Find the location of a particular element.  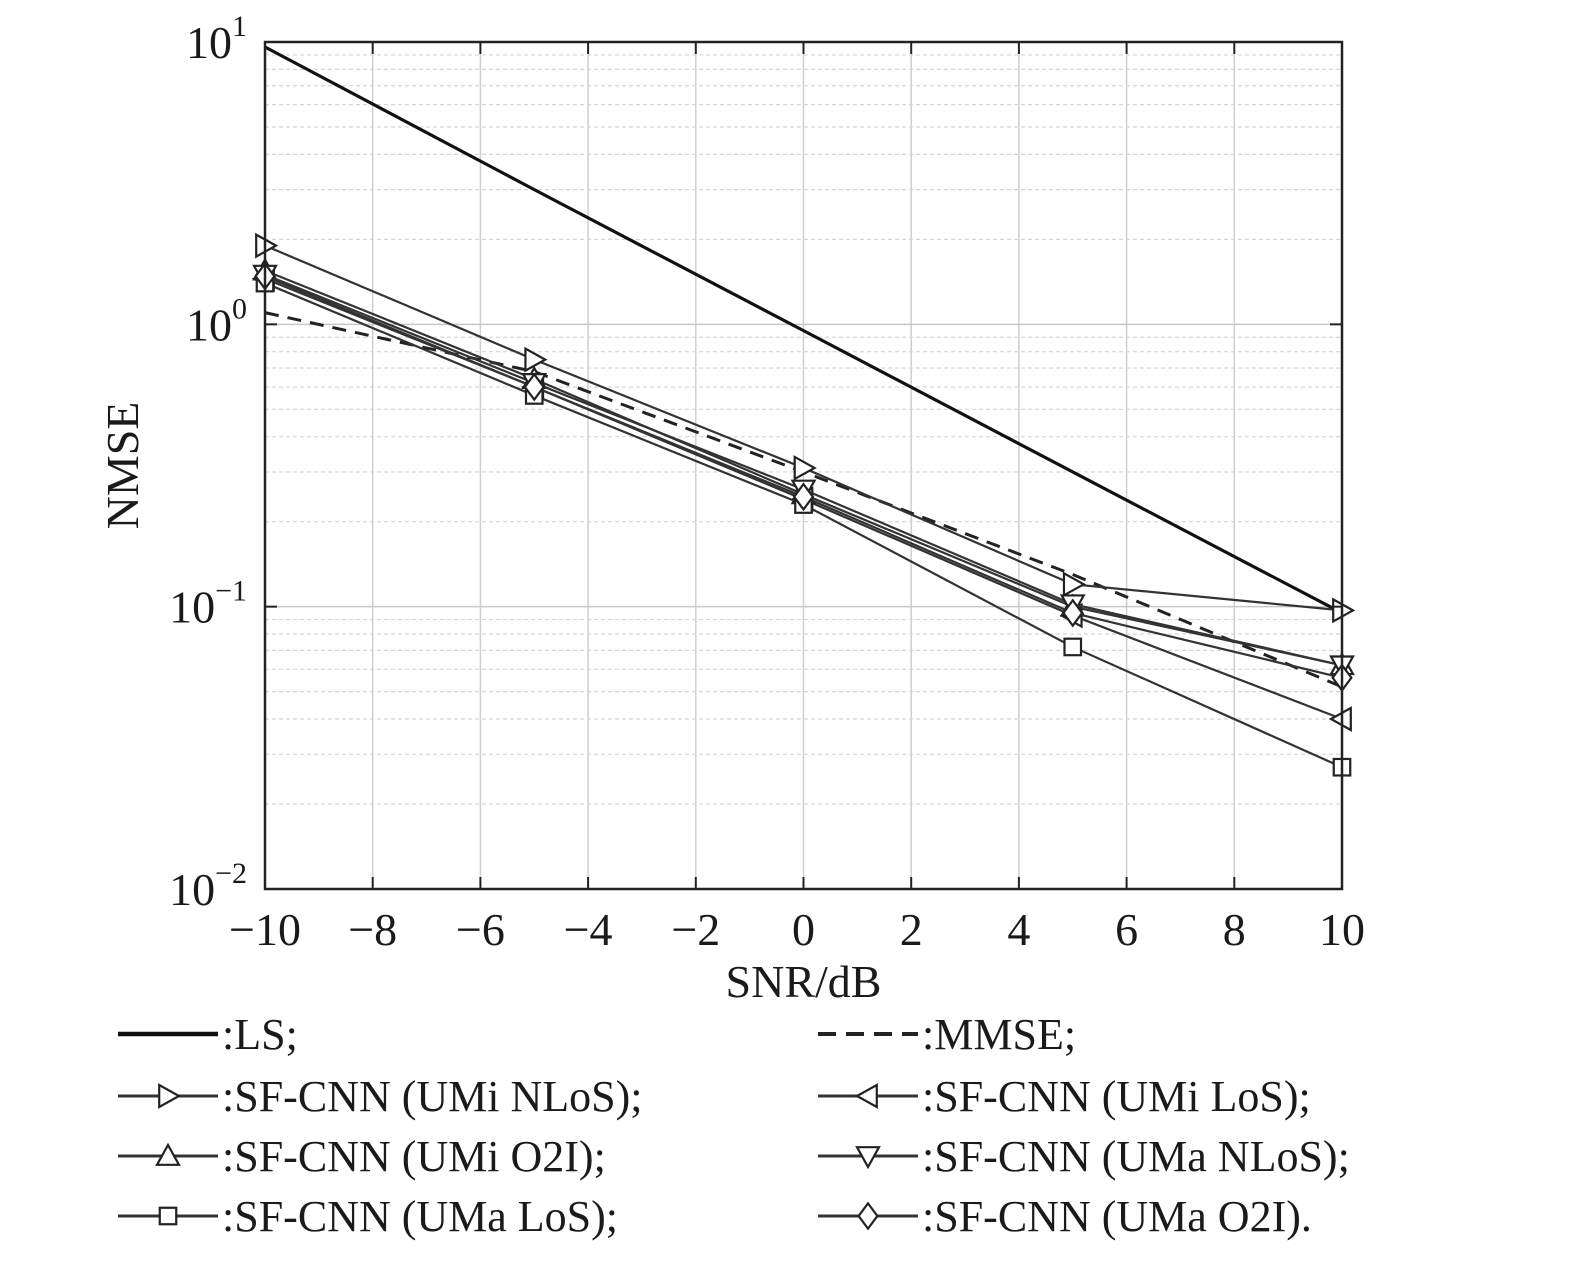

legend-item: :SF-CNN (UMi NLoS); is located at coordinates (380, 1096).